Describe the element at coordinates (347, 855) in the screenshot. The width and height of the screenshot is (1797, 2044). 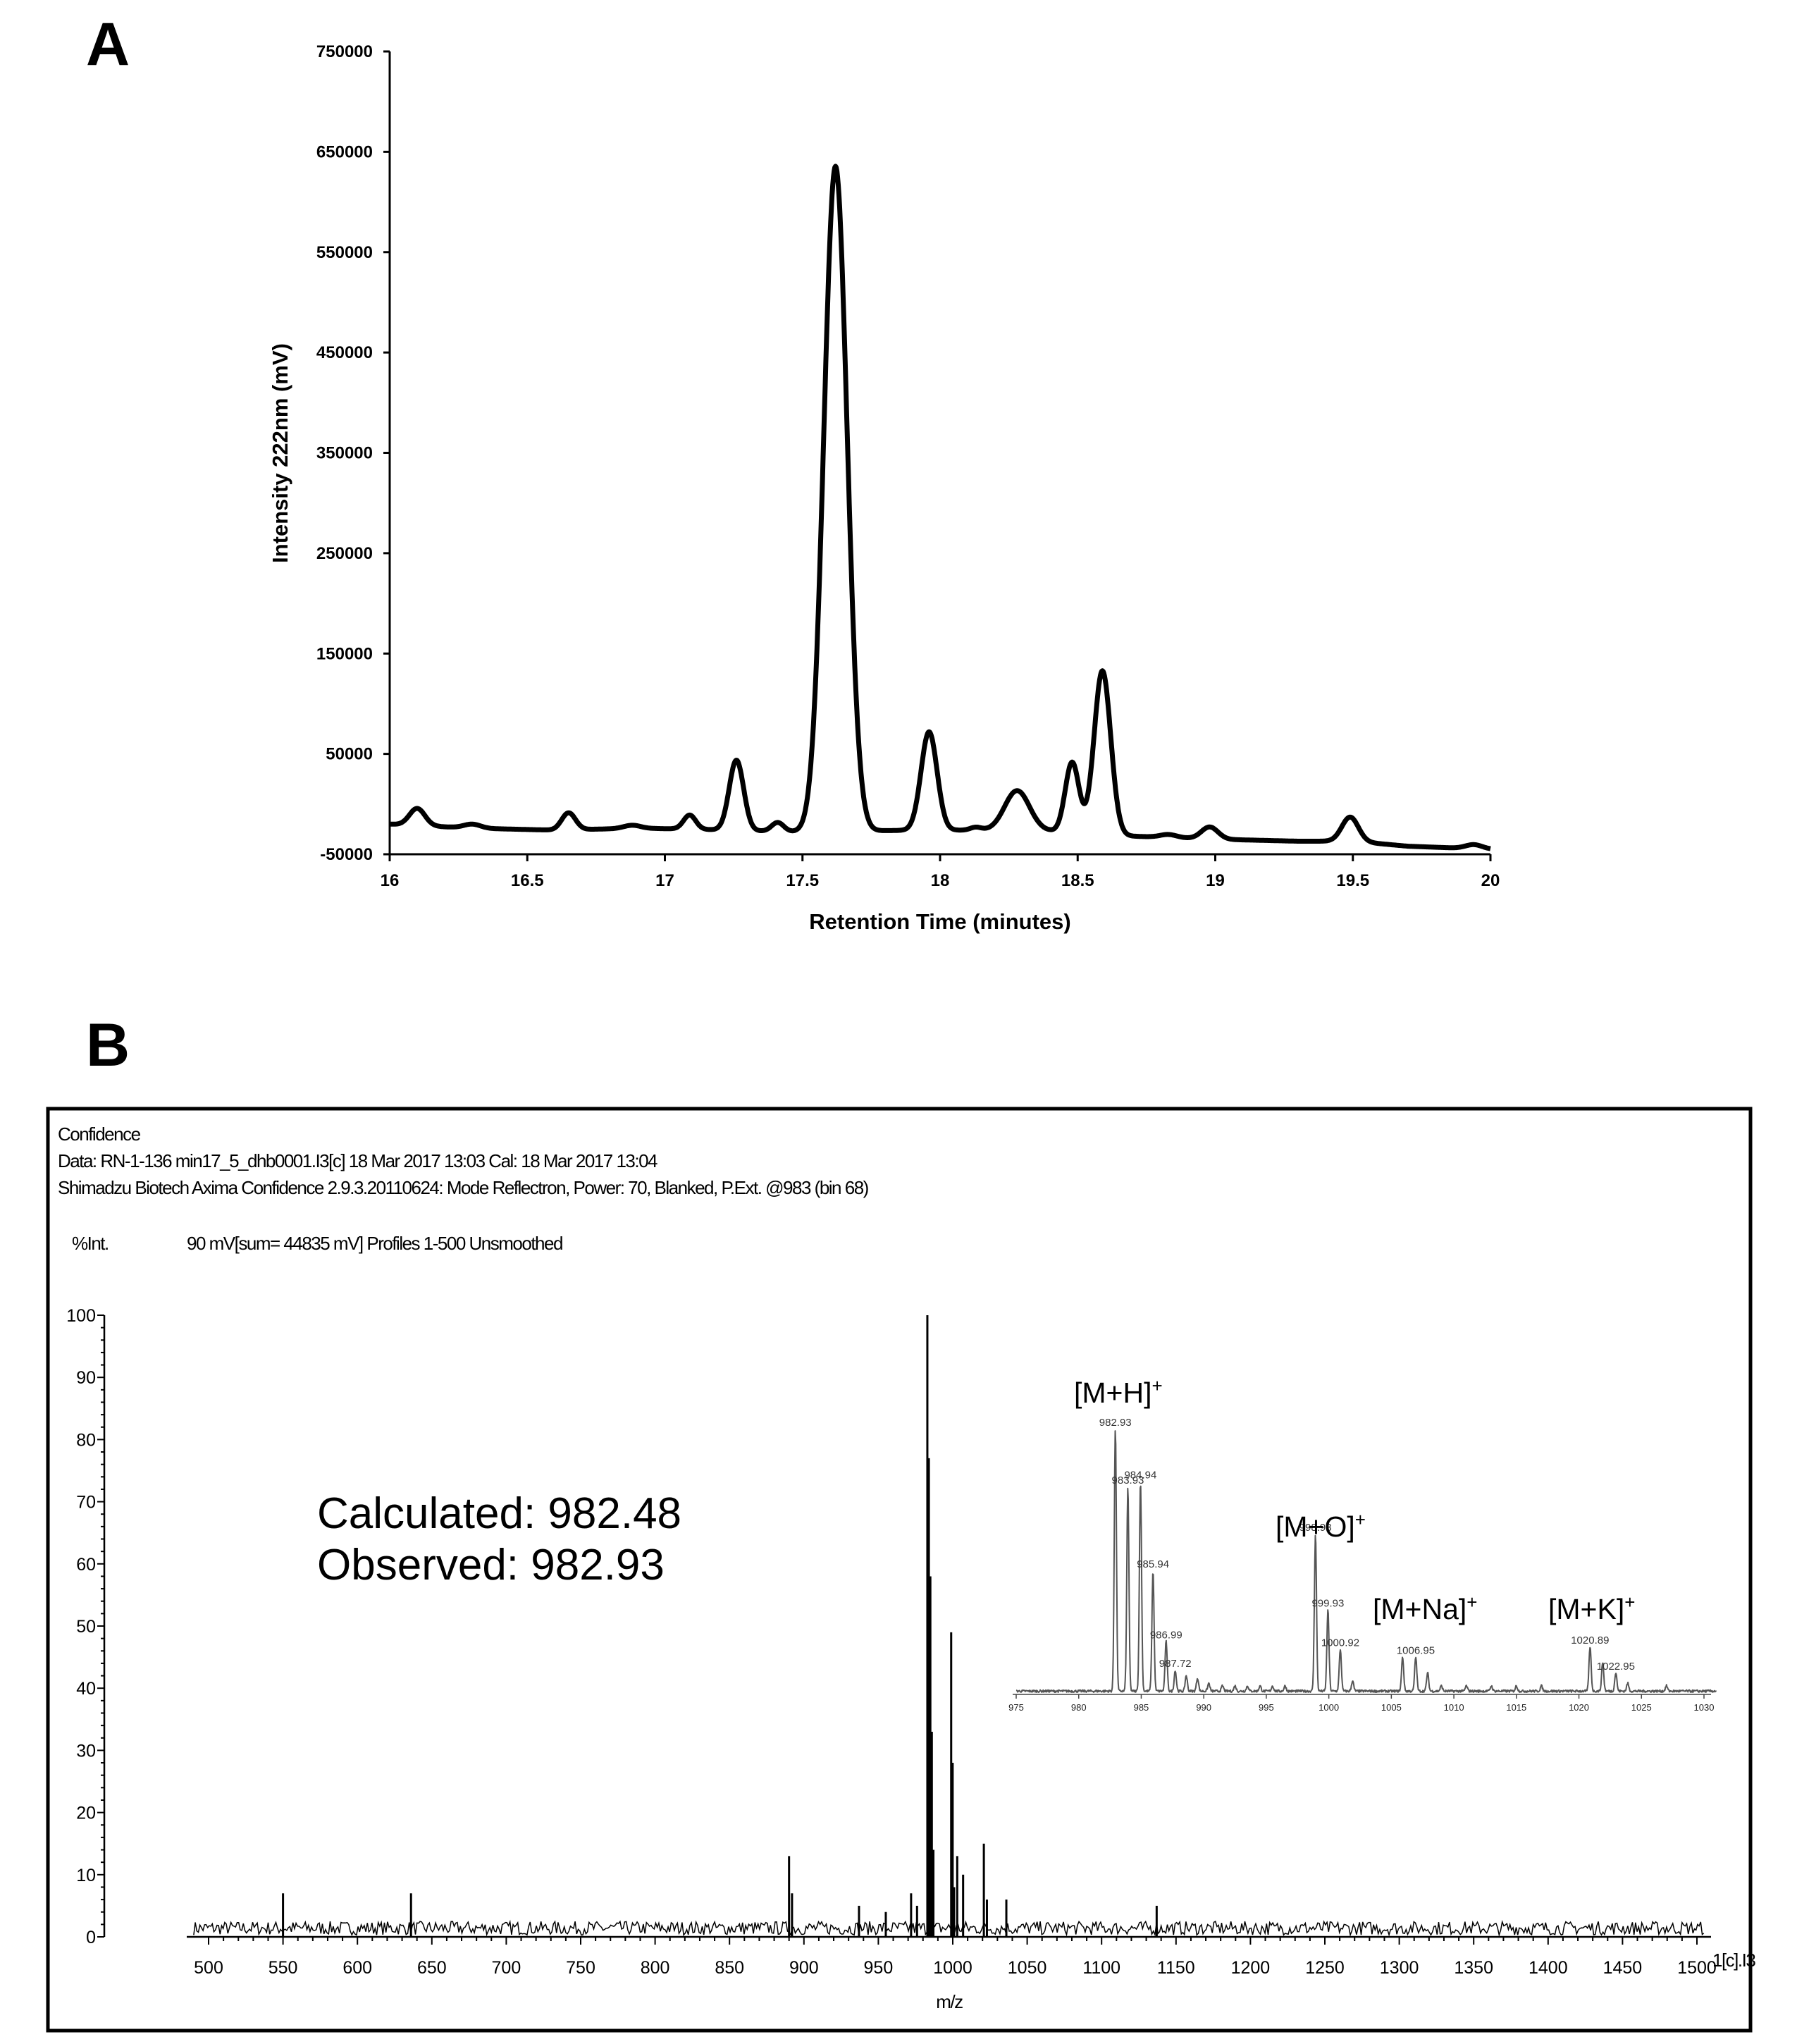
I see `chromatogram-y-tick-label: -50000` at that location.